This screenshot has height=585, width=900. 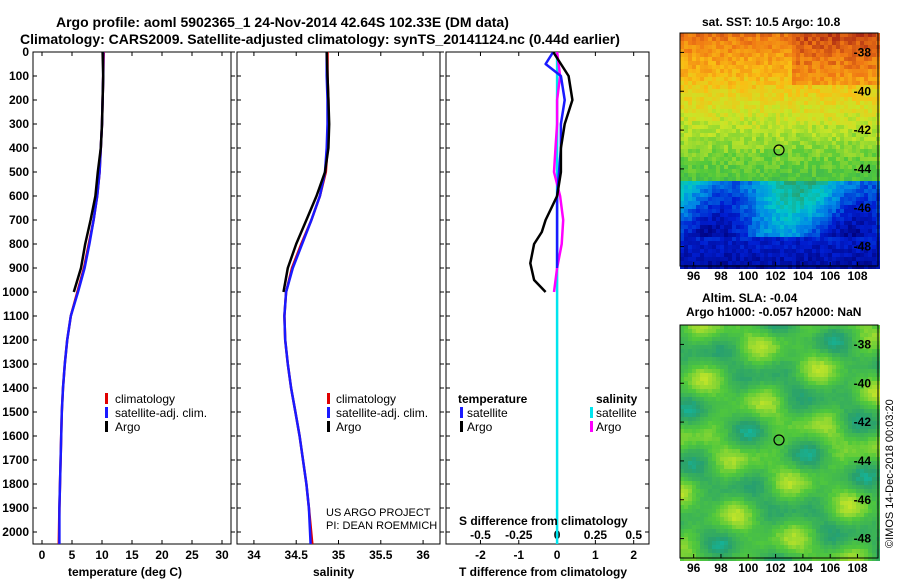 What do you see at coordinates (543, 521) in the screenshot?
I see `s-difference-label: S difference from climatology` at bounding box center [543, 521].